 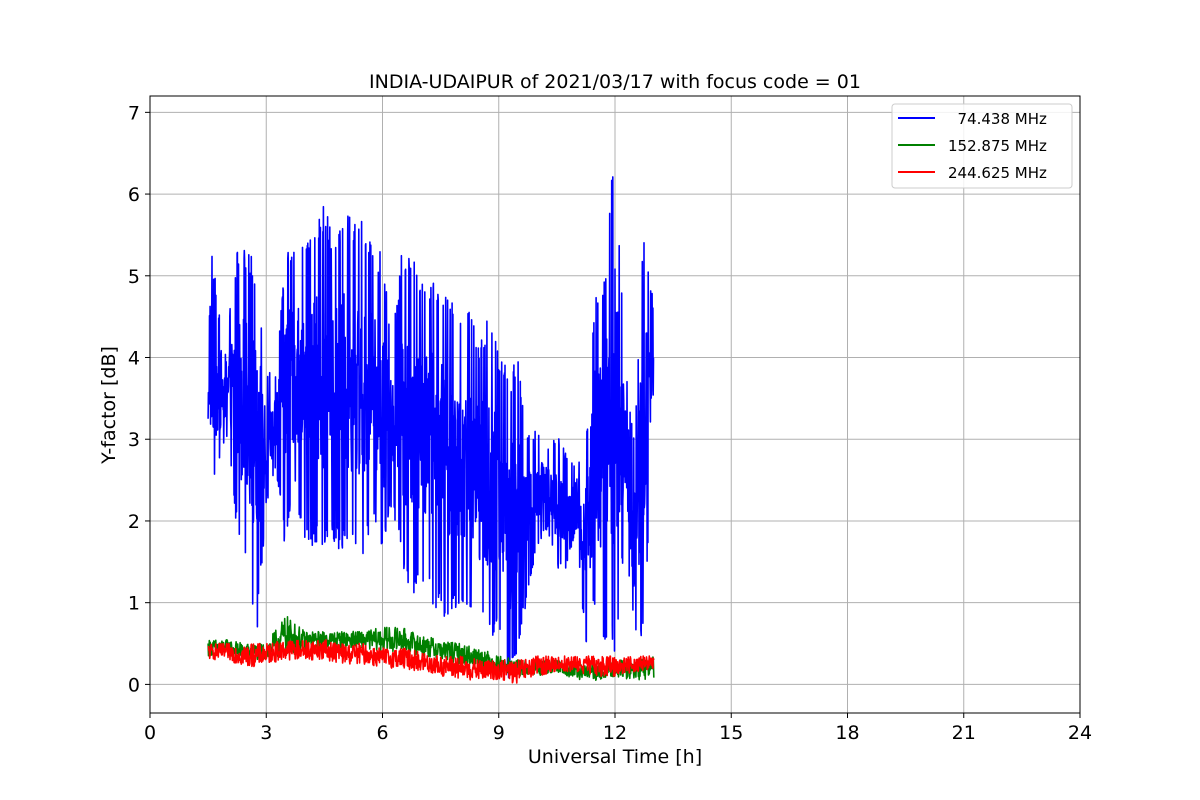 What do you see at coordinates (134, 685) in the screenshot?
I see `y-tick-label: 0` at bounding box center [134, 685].